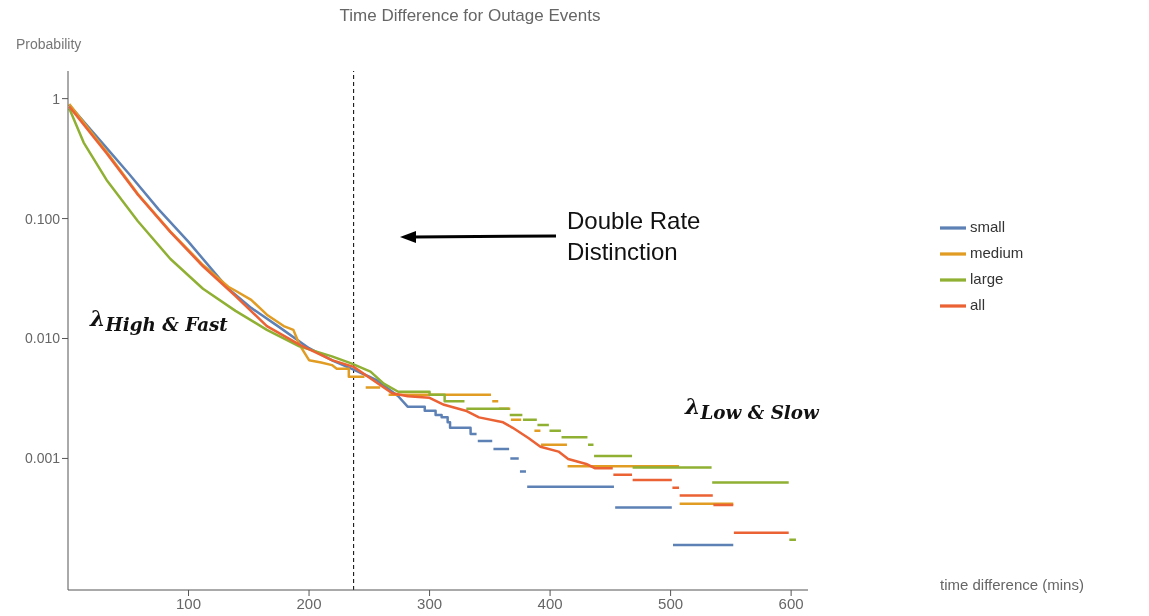 This screenshot has height=616, width=1149. Describe the element at coordinates (159, 320) in the screenshot. I see `annotation: λ$_{High & Fast}$` at that location.